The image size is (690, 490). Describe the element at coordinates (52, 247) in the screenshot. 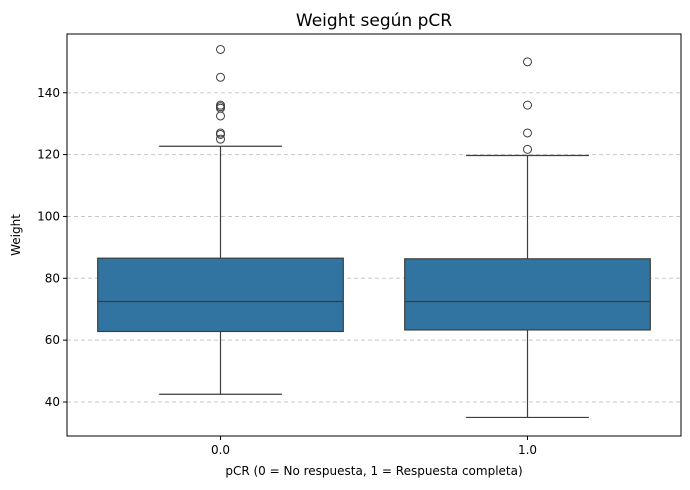

I see `y-axis: 40 60 80 100 120 140` at that location.